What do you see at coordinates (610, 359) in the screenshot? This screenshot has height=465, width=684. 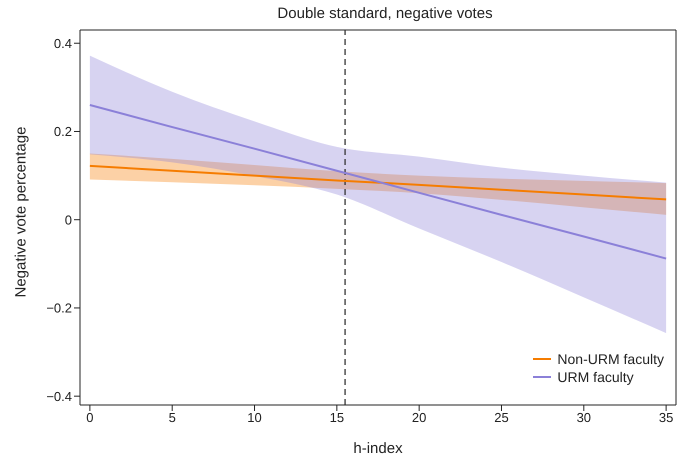 I see `legend-label: Non-URM faculty` at bounding box center [610, 359].